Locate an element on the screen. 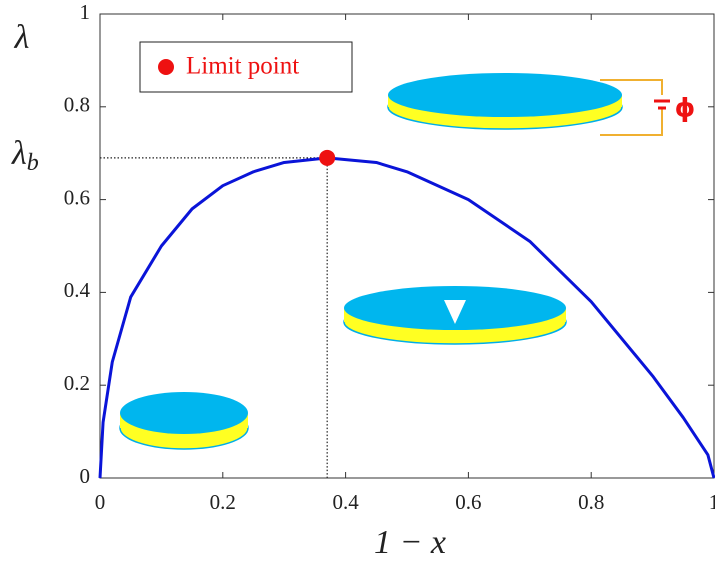 This screenshot has height=573, width=715. y-axis-label: λ is located at coordinates (22, 37).